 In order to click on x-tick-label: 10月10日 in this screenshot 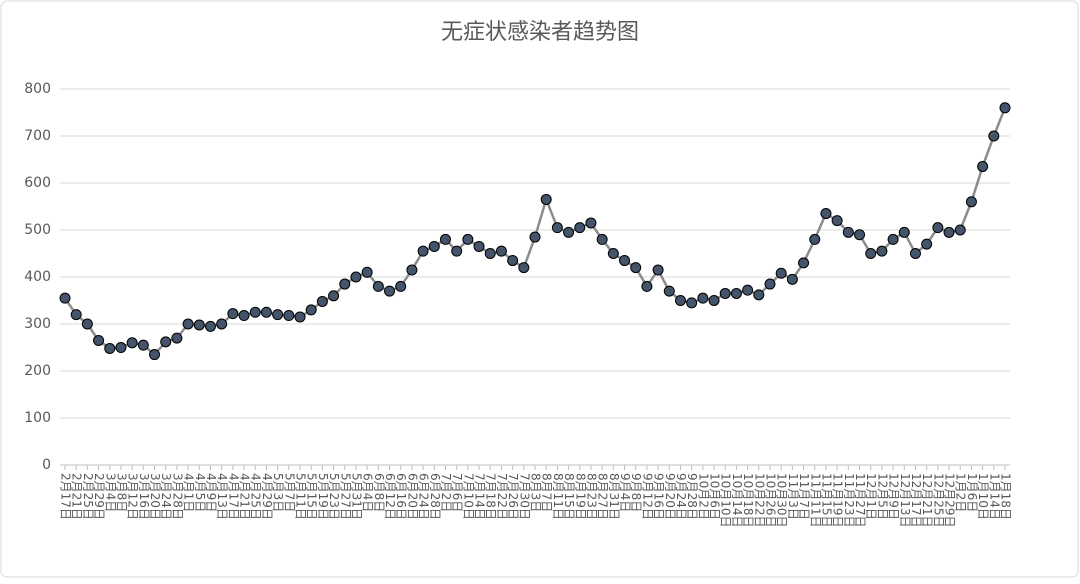, I will do `click(726, 500)`.